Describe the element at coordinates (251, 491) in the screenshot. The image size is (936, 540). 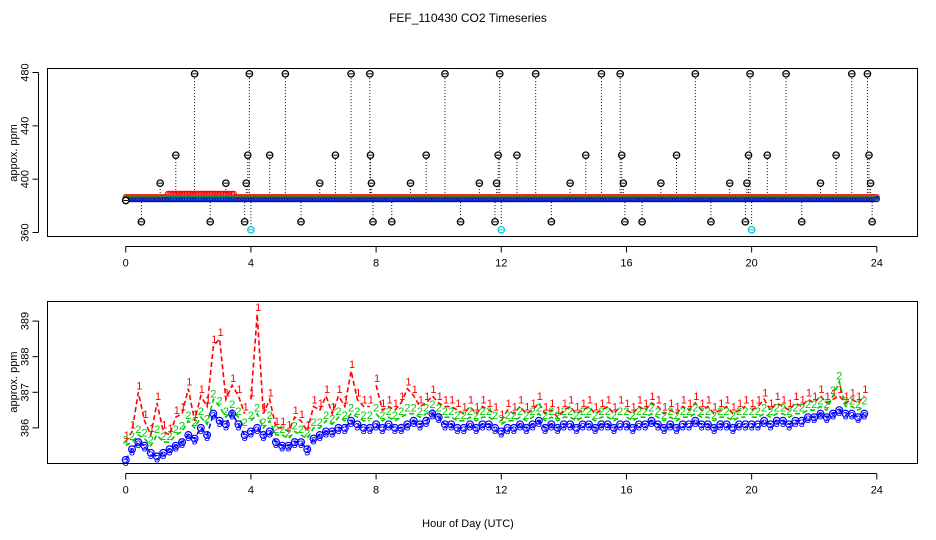
I see `bottom-x-tick-label: 4` at that location.